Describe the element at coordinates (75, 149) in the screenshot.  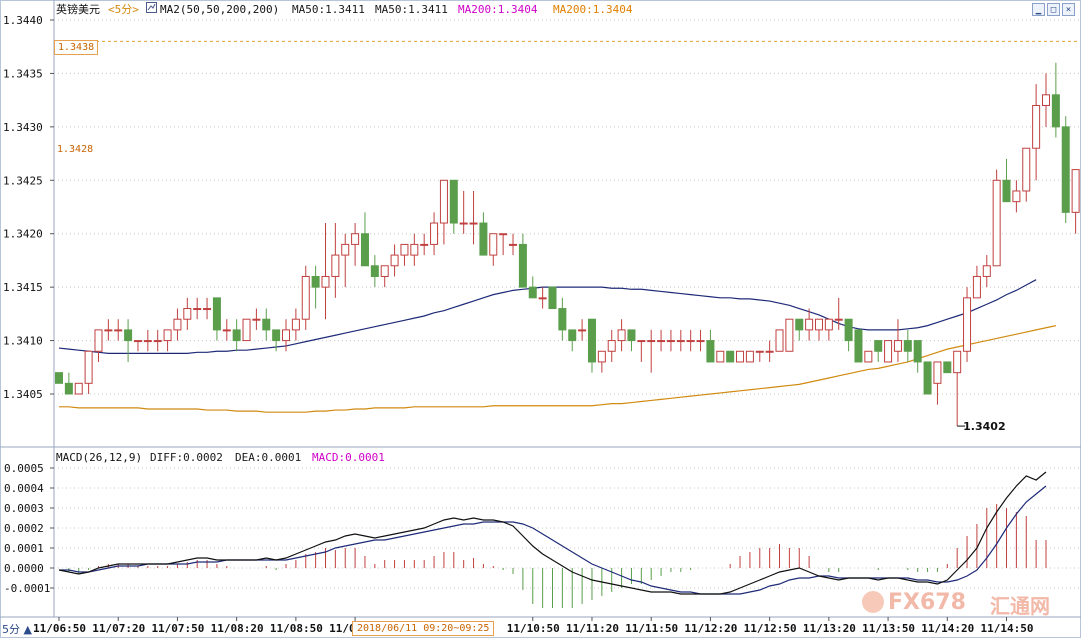
I see `marker-price-label: 1.3428` at that location.